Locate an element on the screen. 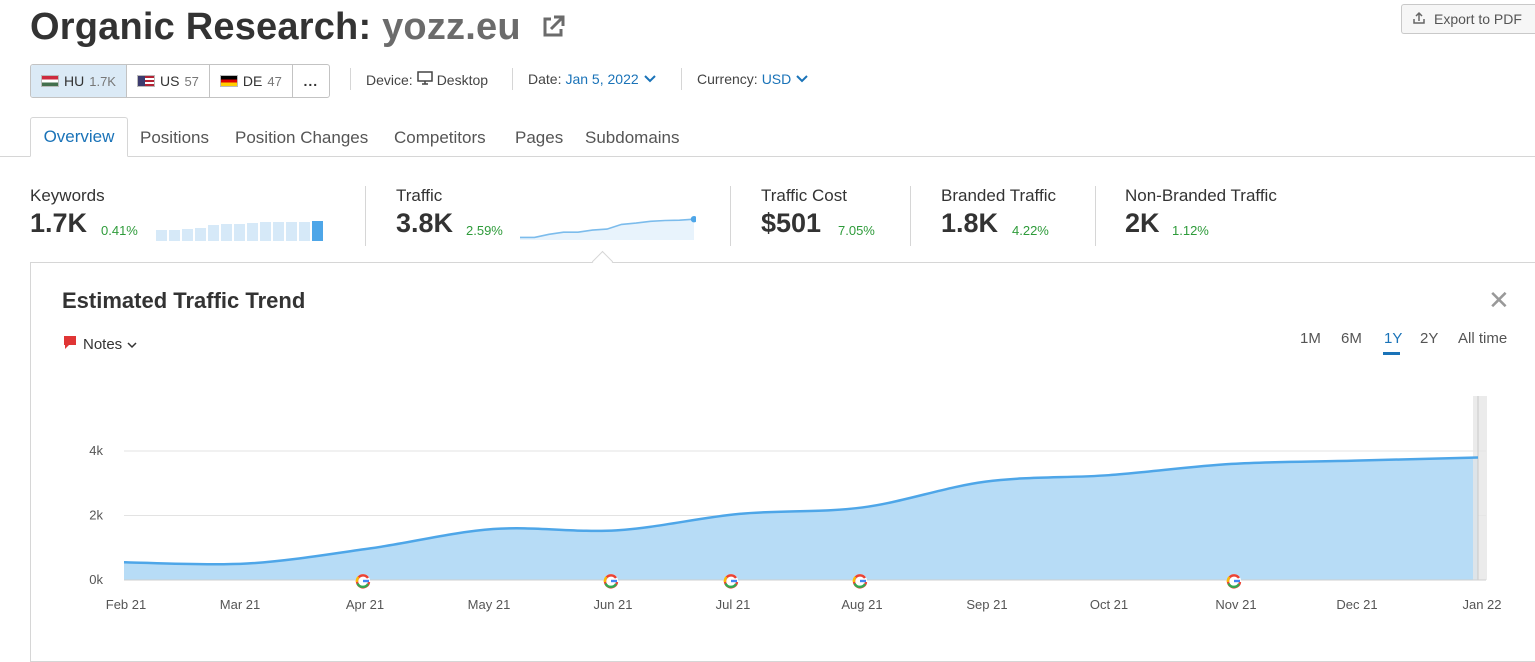  keywords-label: Keywords is located at coordinates (67, 195).